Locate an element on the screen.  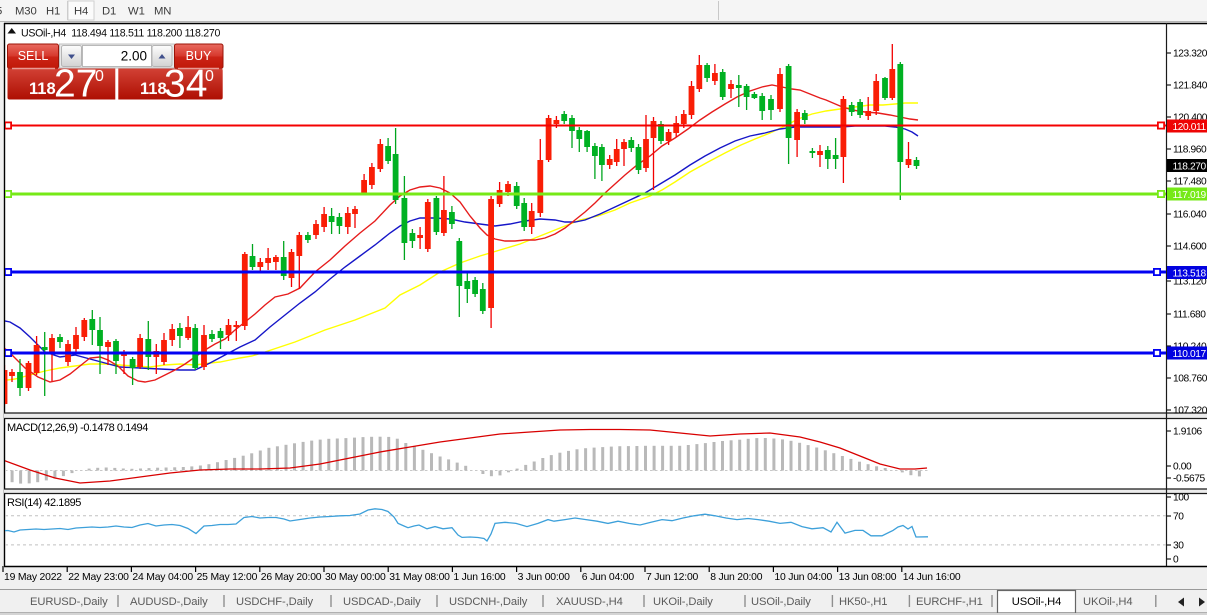
svg-text: 19 May 2022 is located at coordinates (33, 577).